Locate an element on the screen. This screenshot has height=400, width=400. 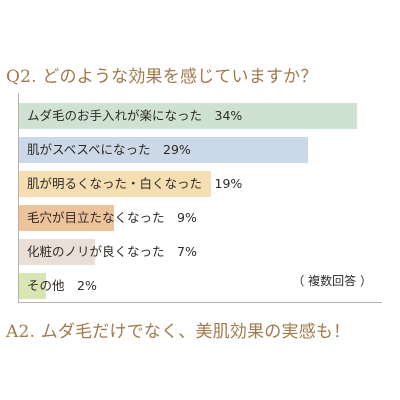
chart-bar: 化粧のノリが良くなった 7% is located at coordinates (108, 252).